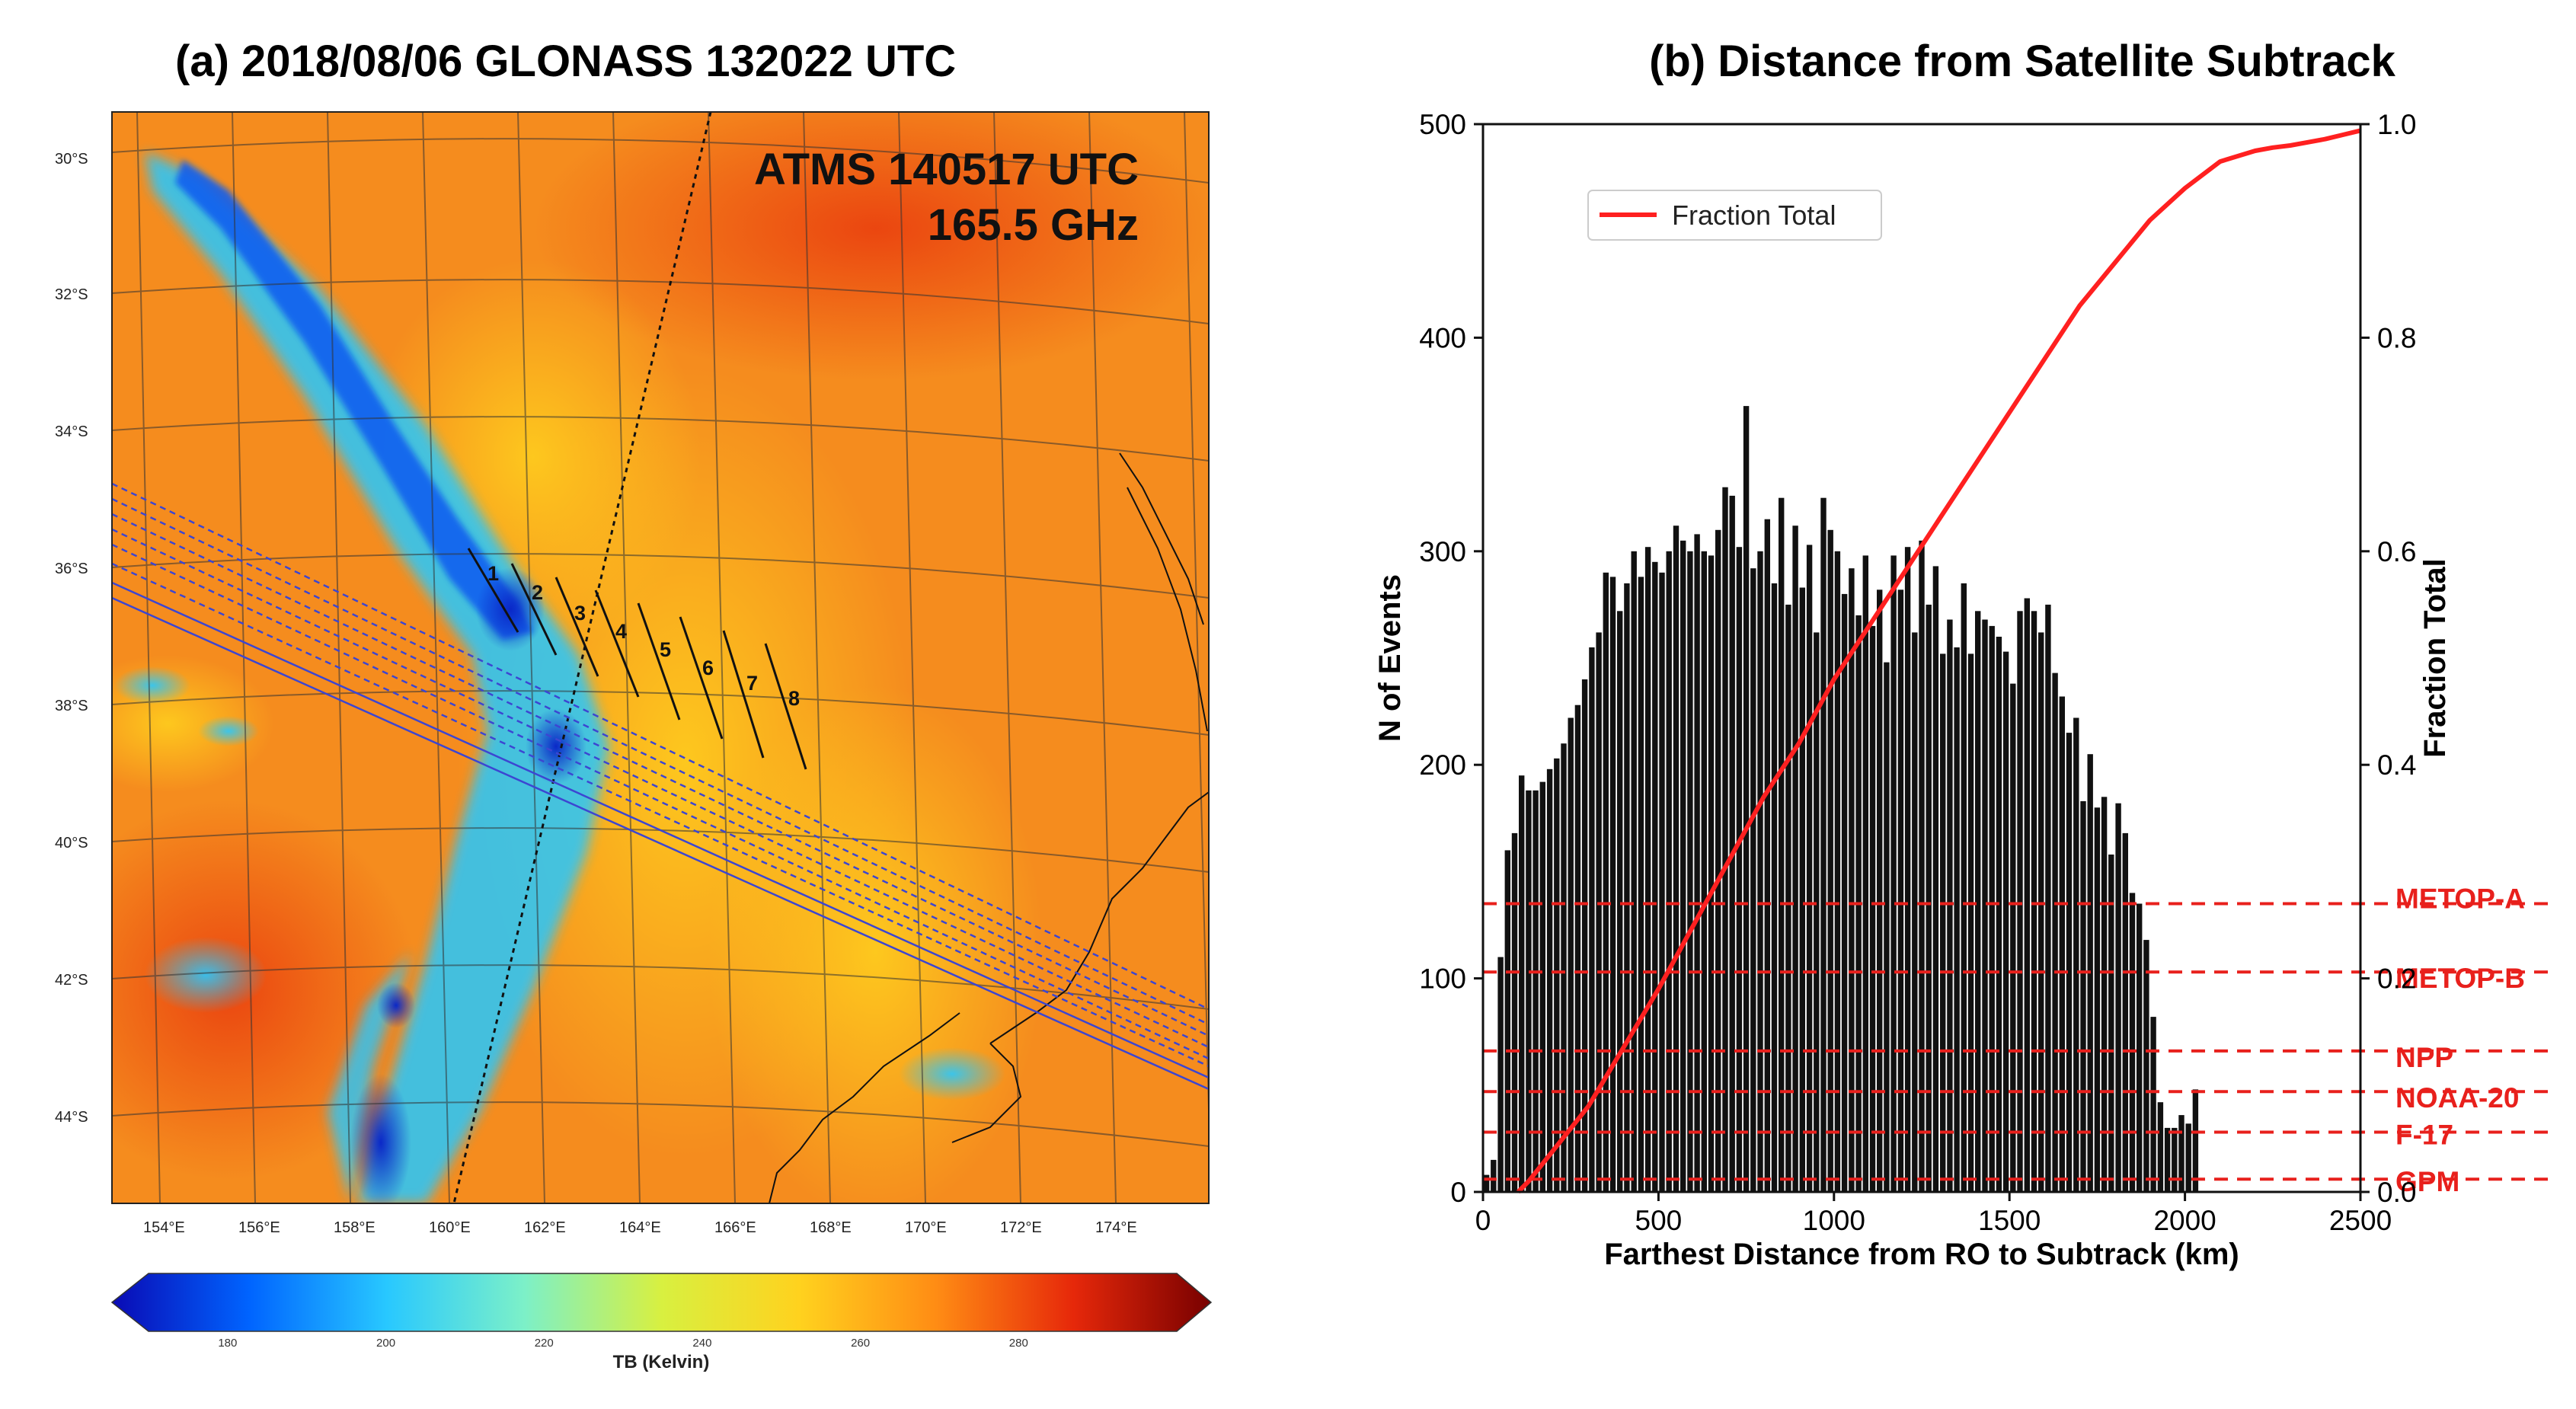 The image size is (2576, 1409). I want to click on x-tick-label: 2000, so click(2185, 1220).